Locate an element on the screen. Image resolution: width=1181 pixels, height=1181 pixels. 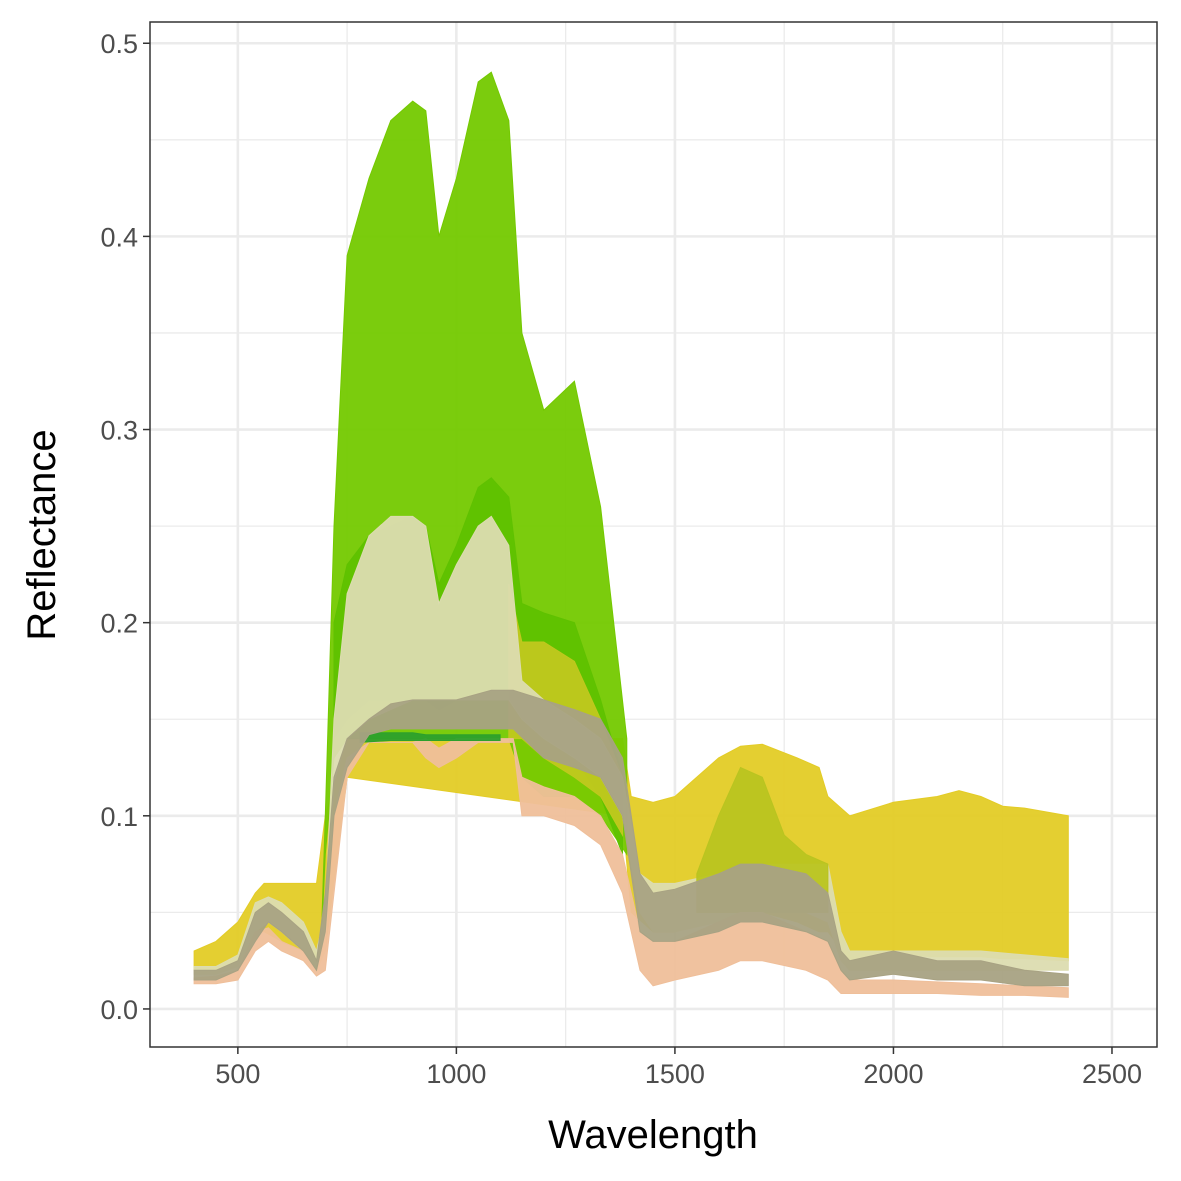
x-axis-title: Wavelength is located at coordinates (653, 1135).